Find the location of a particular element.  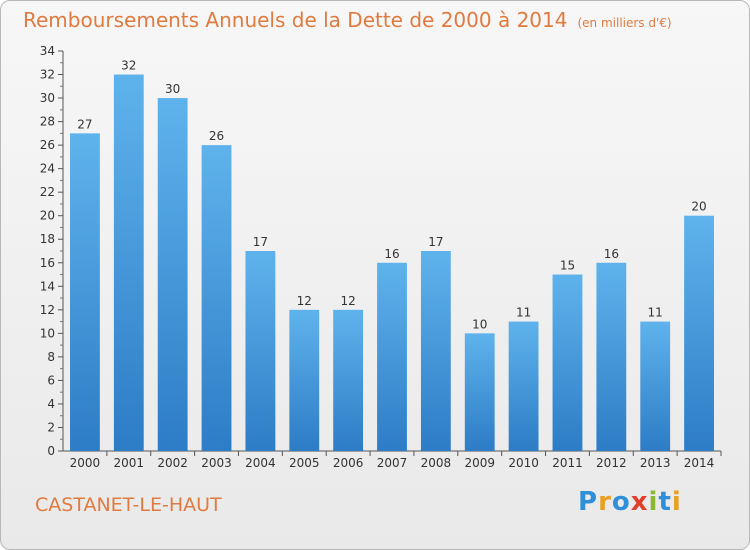

x-tick-label: 2010 is located at coordinates (523, 463).